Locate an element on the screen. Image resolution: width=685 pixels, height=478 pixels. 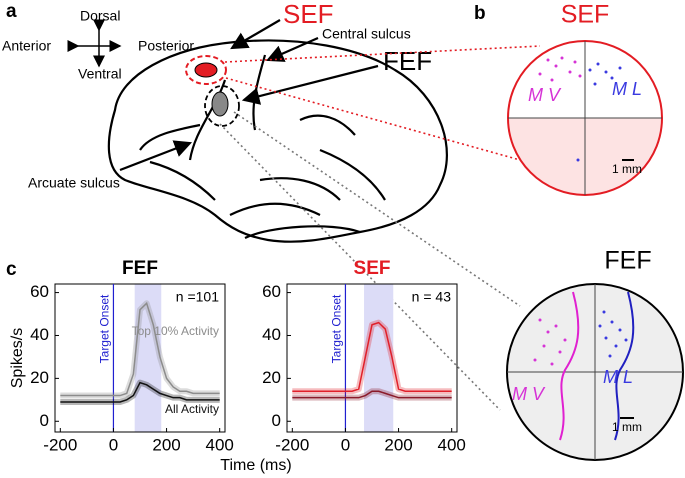
sef-inset is located at coordinates (585, 118).